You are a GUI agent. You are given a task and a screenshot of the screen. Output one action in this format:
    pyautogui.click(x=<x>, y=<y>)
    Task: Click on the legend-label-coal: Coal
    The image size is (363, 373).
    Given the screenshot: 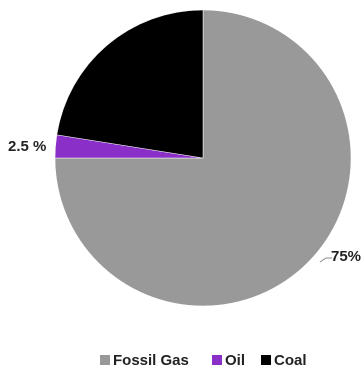 What is the action you would take?
    pyautogui.click(x=290, y=360)
    